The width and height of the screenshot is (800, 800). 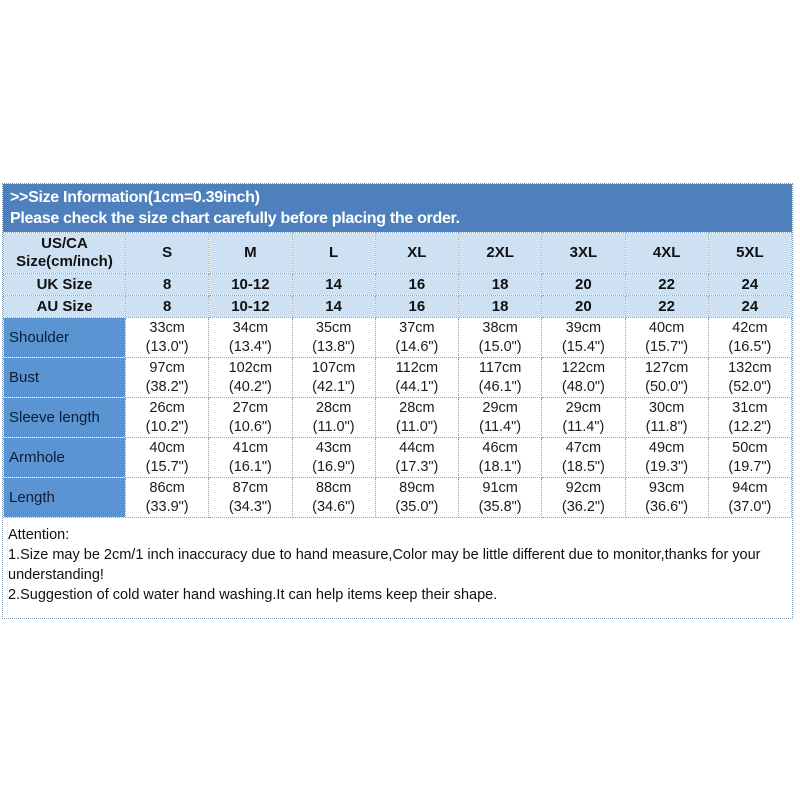 What do you see at coordinates (666, 284) in the screenshot?
I see `uk-size-value: 22` at bounding box center [666, 284].